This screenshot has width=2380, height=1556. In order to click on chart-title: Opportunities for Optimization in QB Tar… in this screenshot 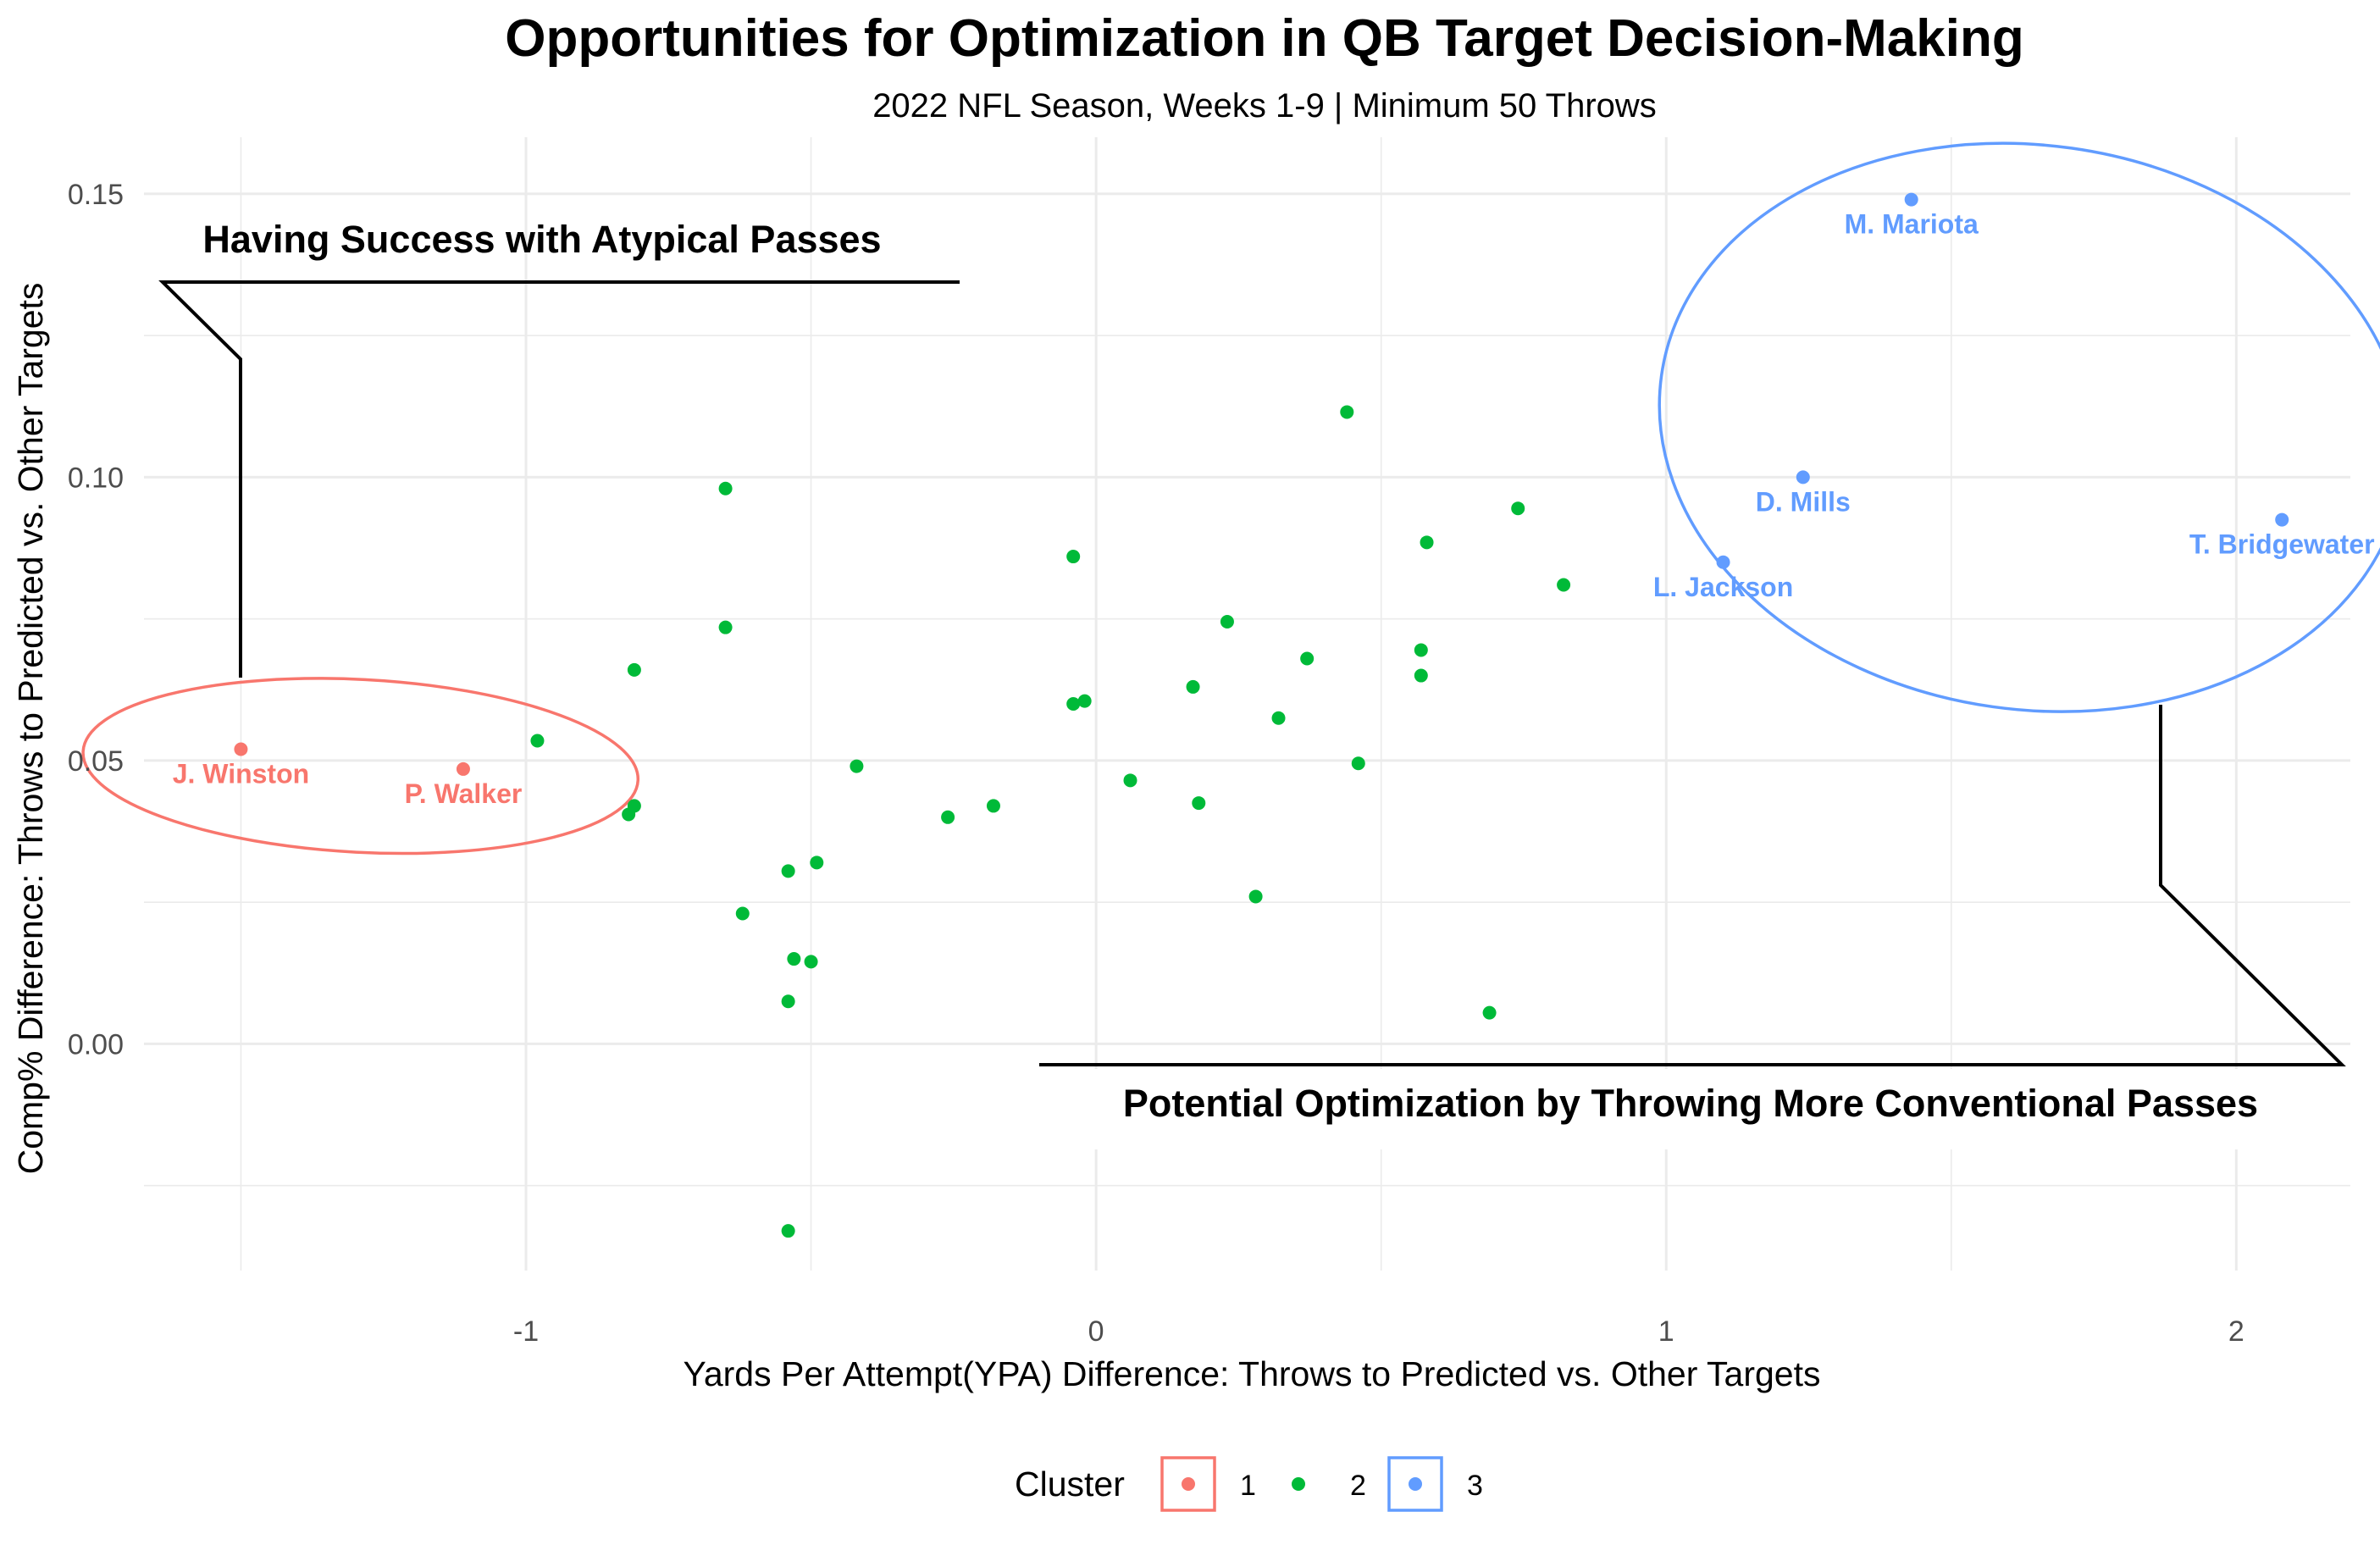, I will do `click(1264, 38)`.